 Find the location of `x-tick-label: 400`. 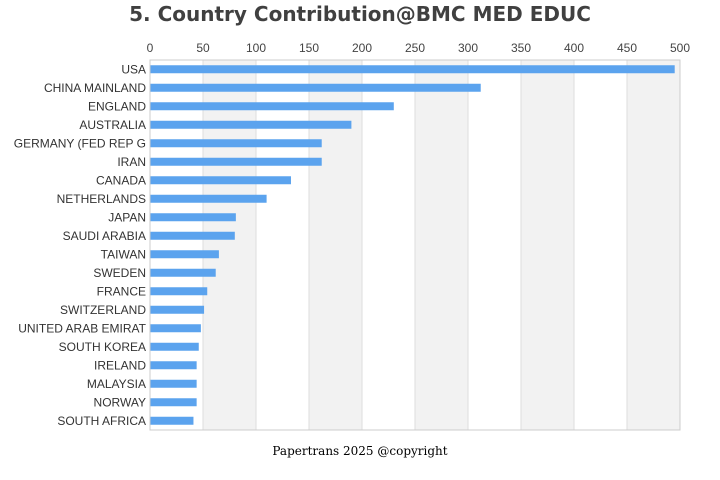

x-tick-label: 400 is located at coordinates (574, 48).